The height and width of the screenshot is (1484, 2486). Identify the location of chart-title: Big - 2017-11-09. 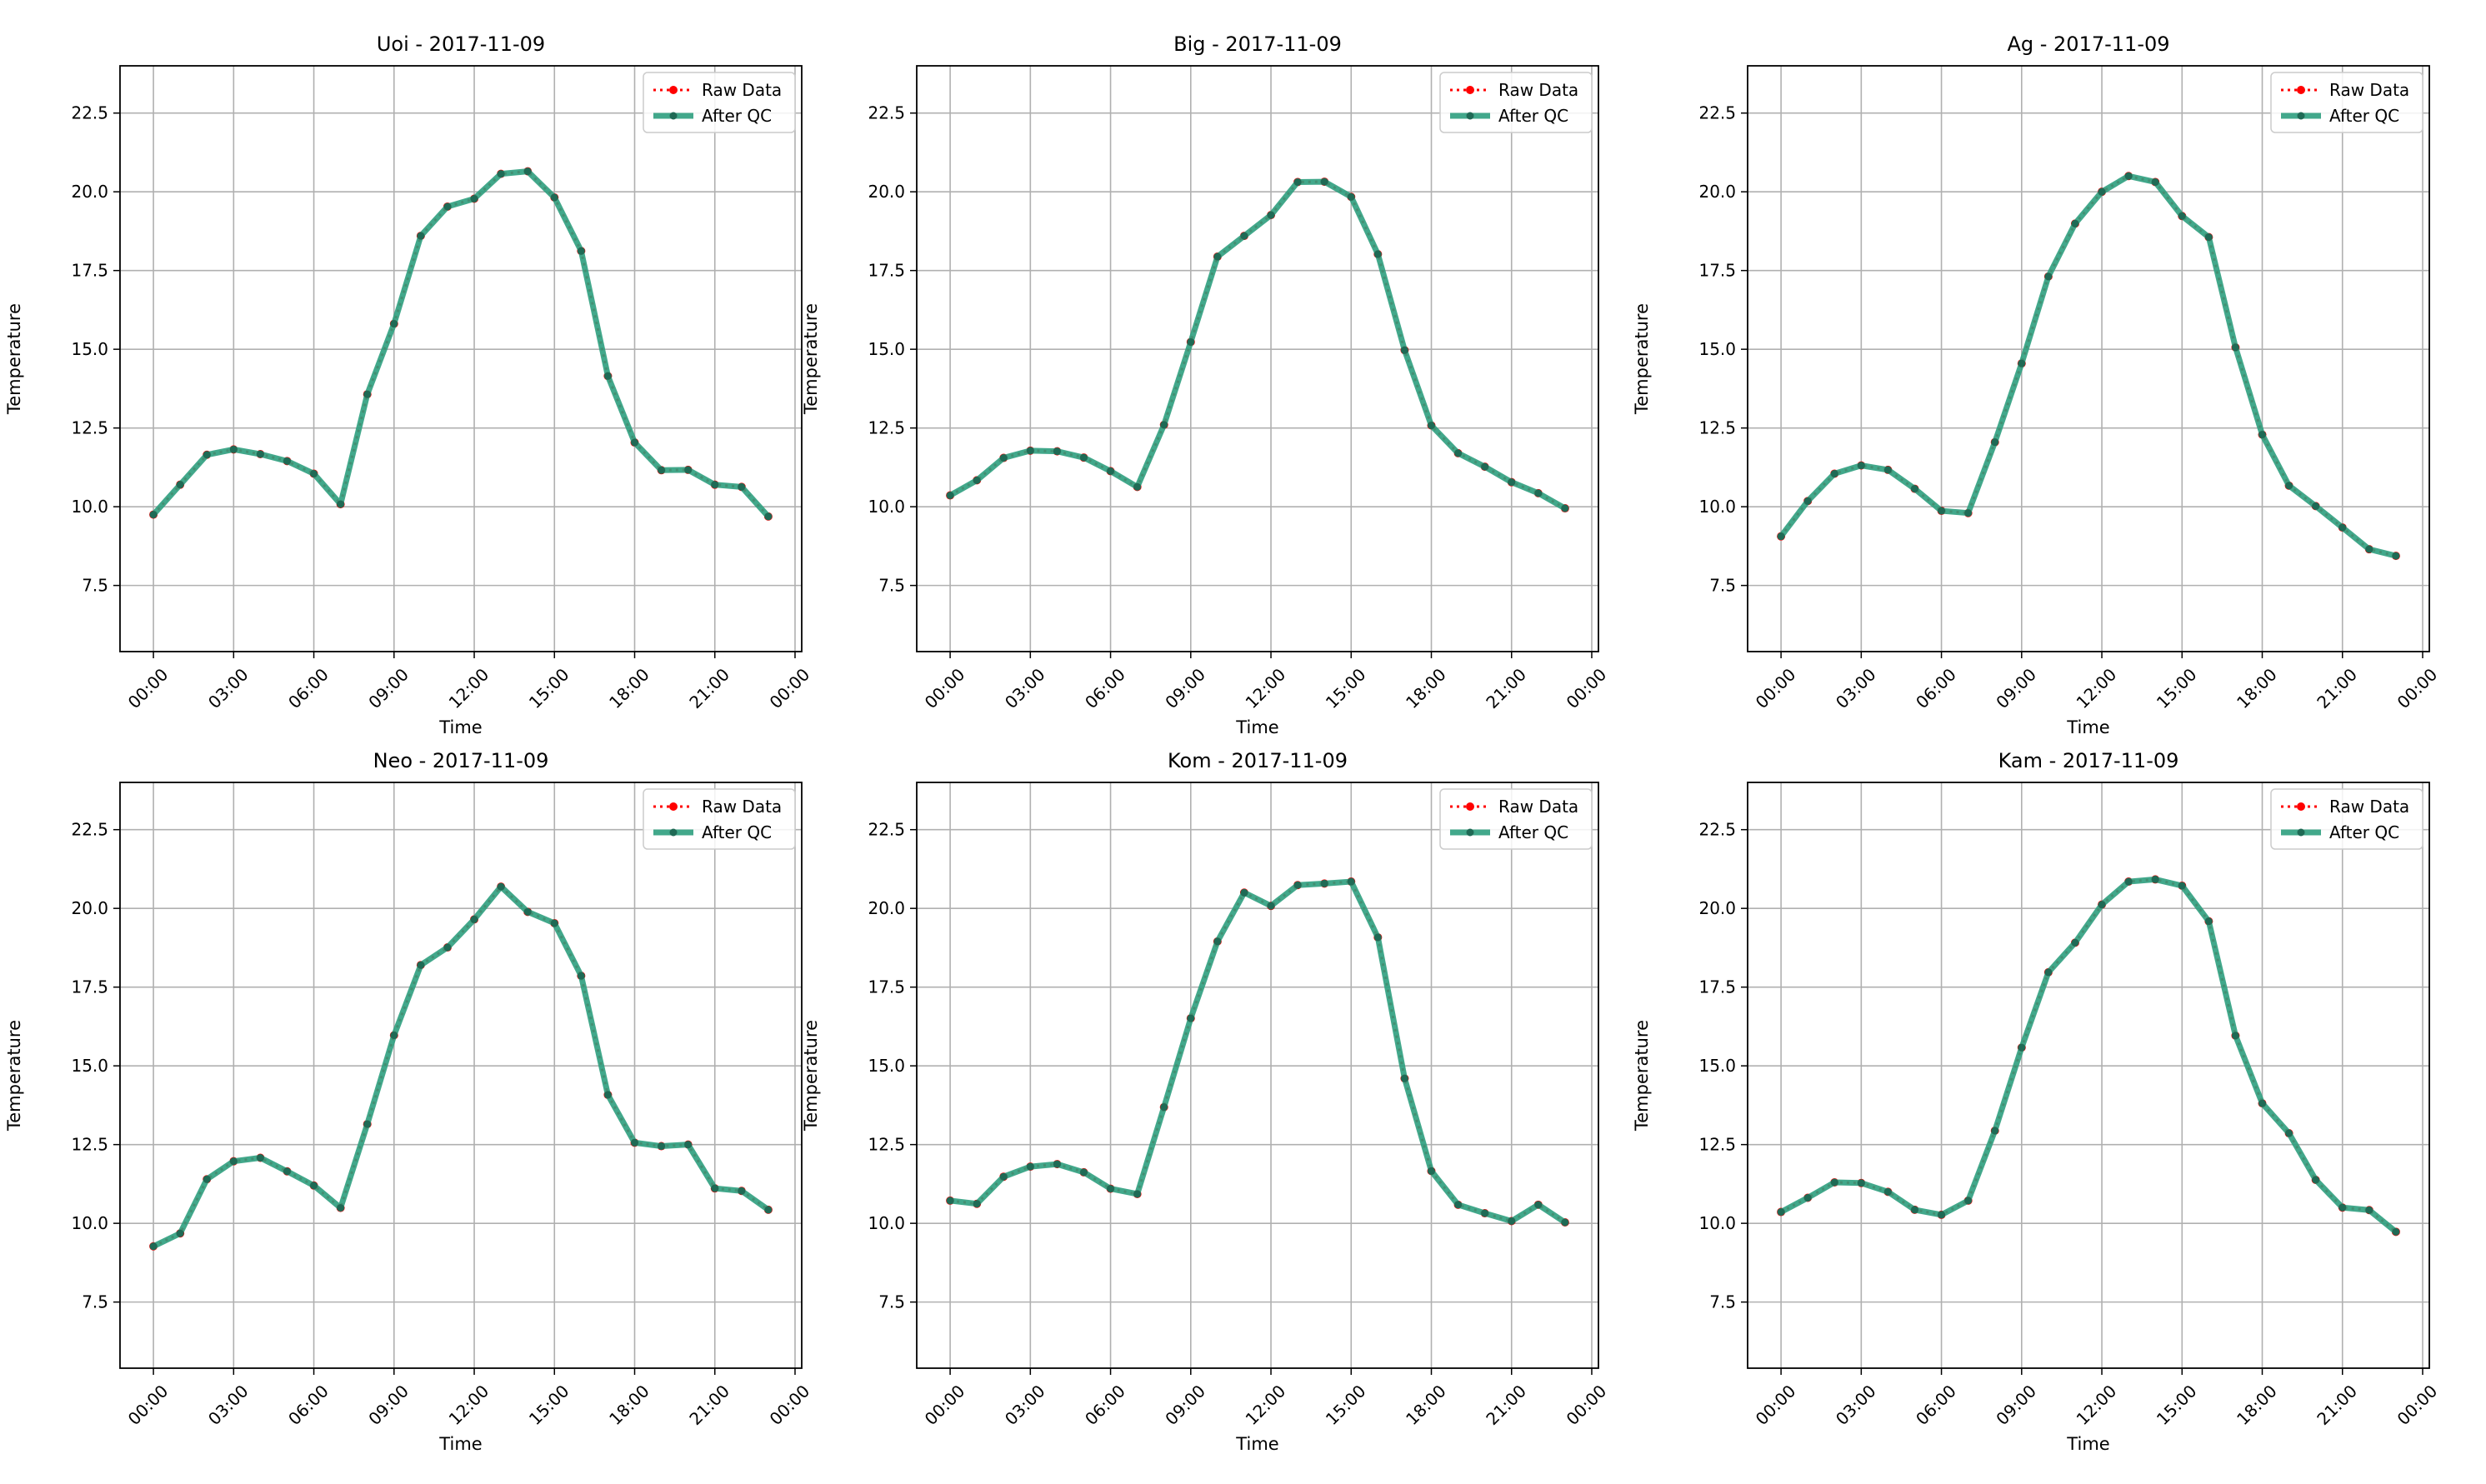
(1257, 44).